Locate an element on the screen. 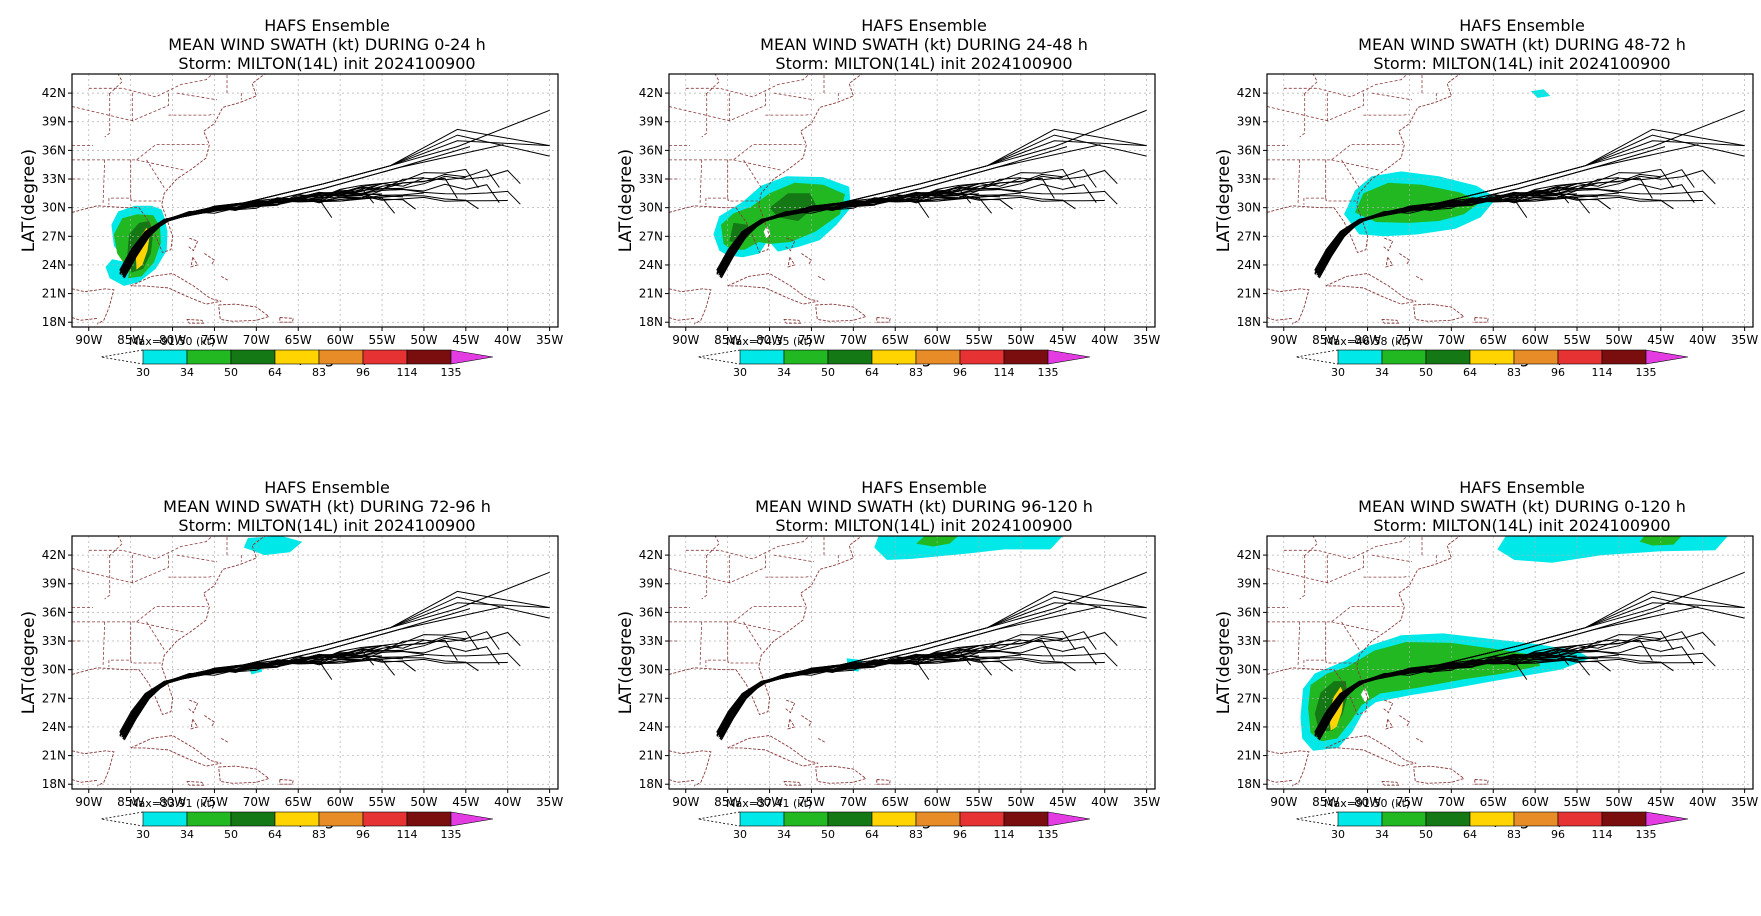 Image resolution: width=1761 pixels, height=916 pixels. panel-title: MEAN WIND SWATH (kt) DURING 0-24 h is located at coordinates (327, 44).